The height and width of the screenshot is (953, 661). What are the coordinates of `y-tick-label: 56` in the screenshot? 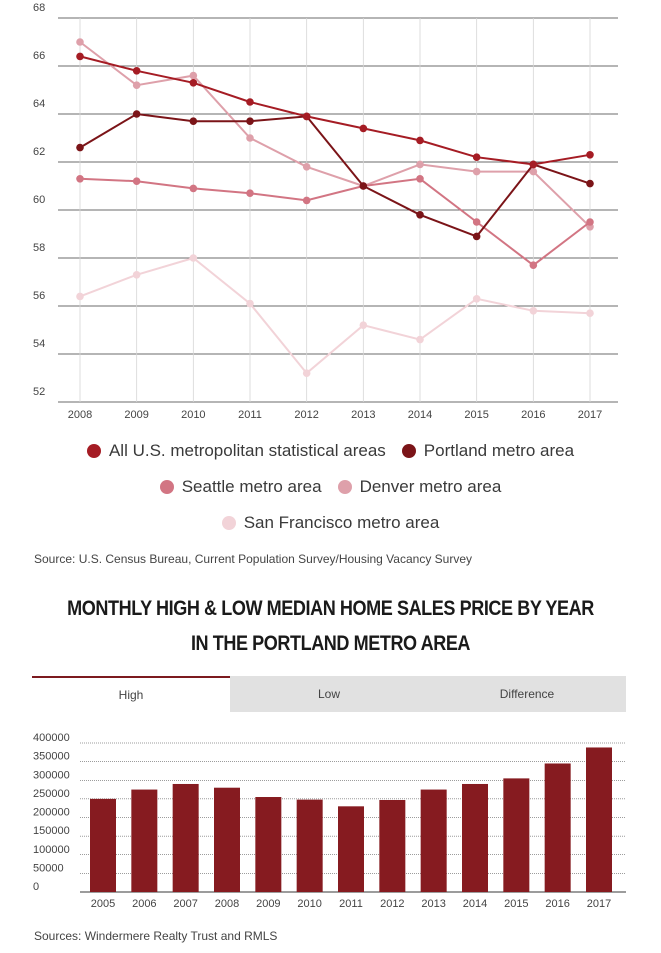 It's located at (39, 296).